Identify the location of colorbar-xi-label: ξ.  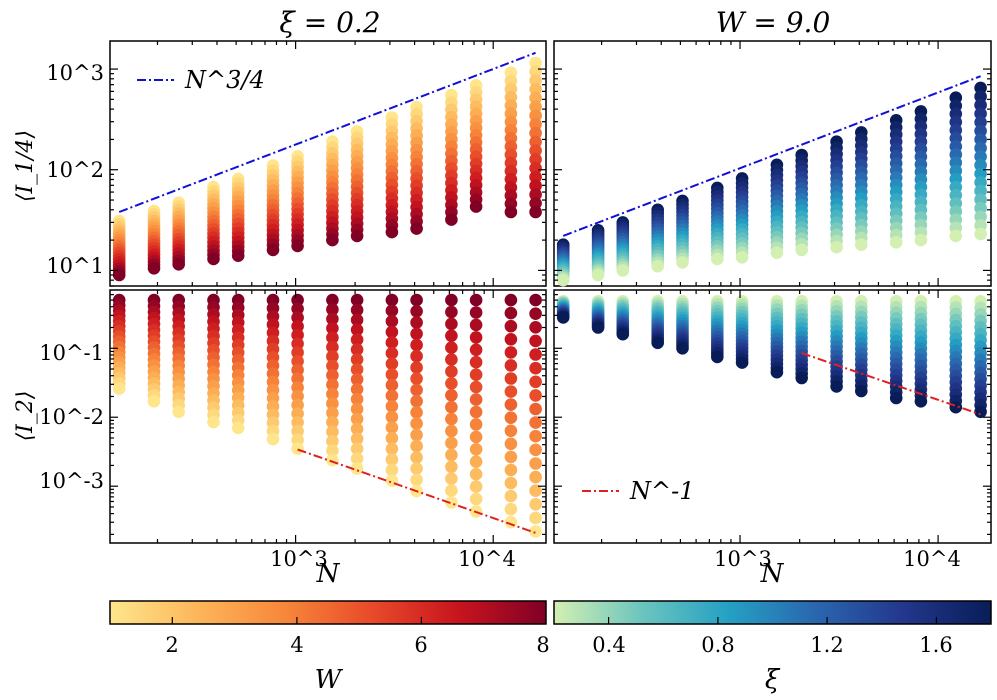
(773, 680).